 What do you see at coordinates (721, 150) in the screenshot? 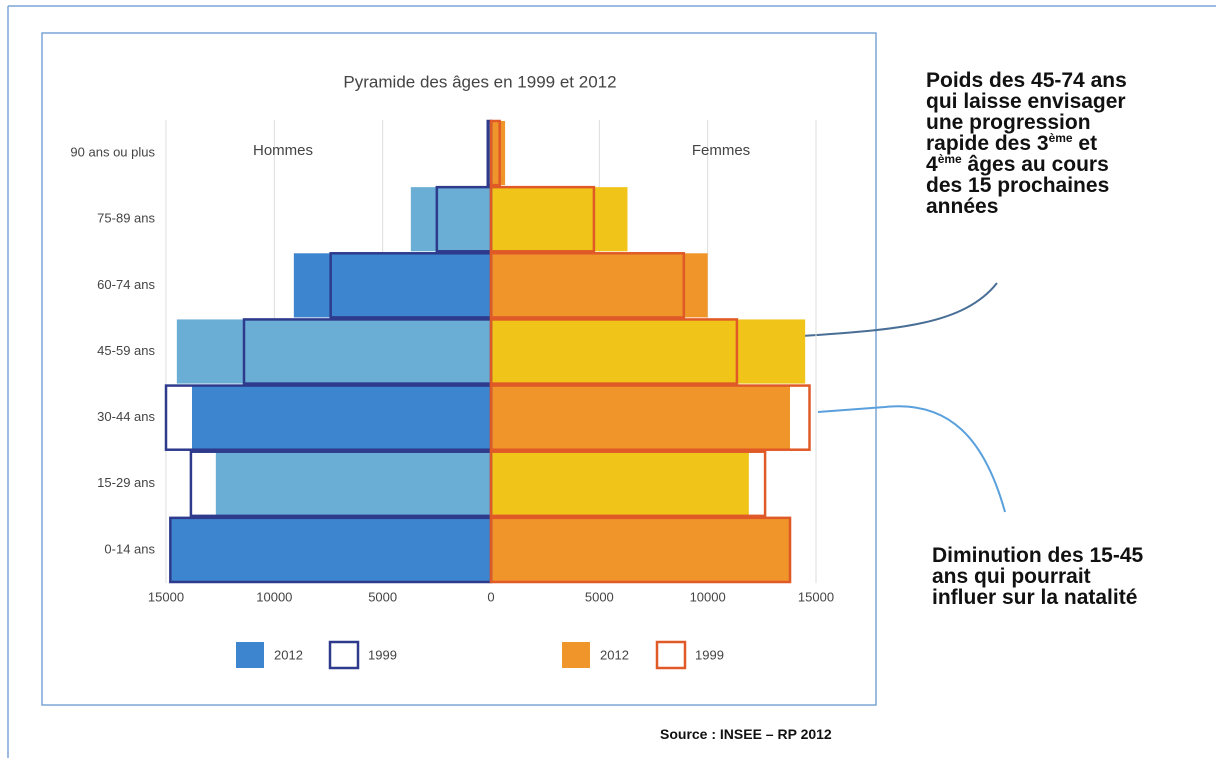
I see `side-label: Femmes` at bounding box center [721, 150].